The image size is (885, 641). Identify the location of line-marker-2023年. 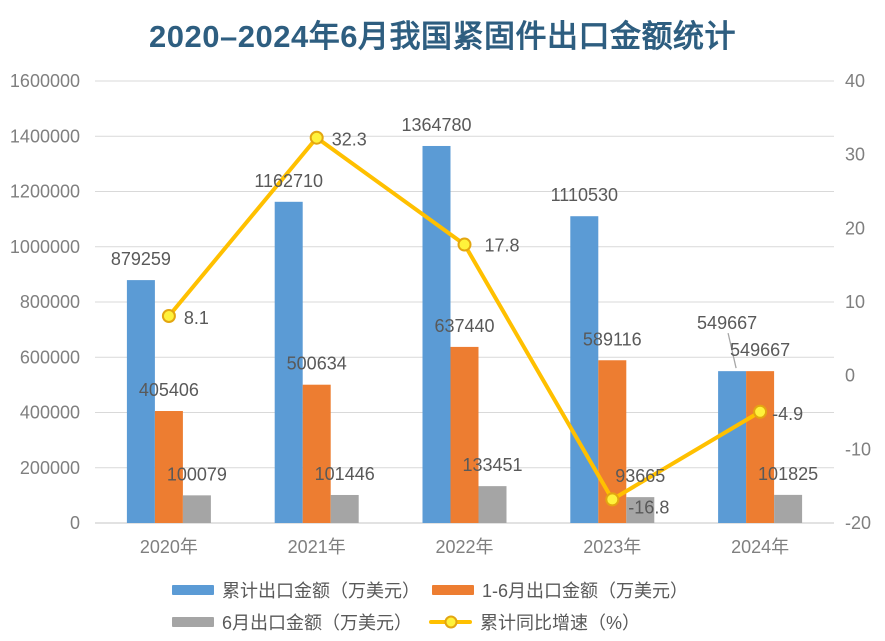
(612, 499).